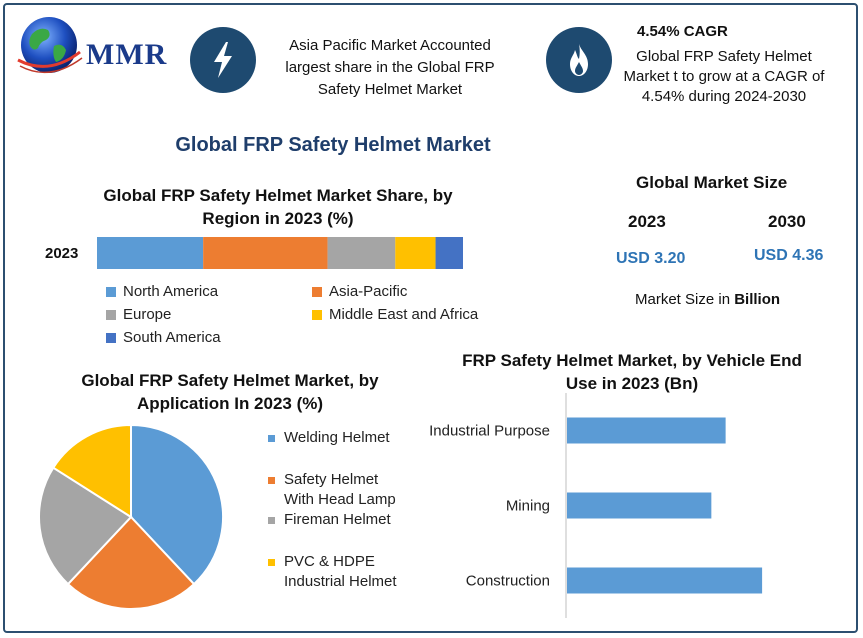 The height and width of the screenshot is (638, 863). Describe the element at coordinates (489, 431) in the screenshot. I see `end-use-category-label: Industrial Purpose` at that location.